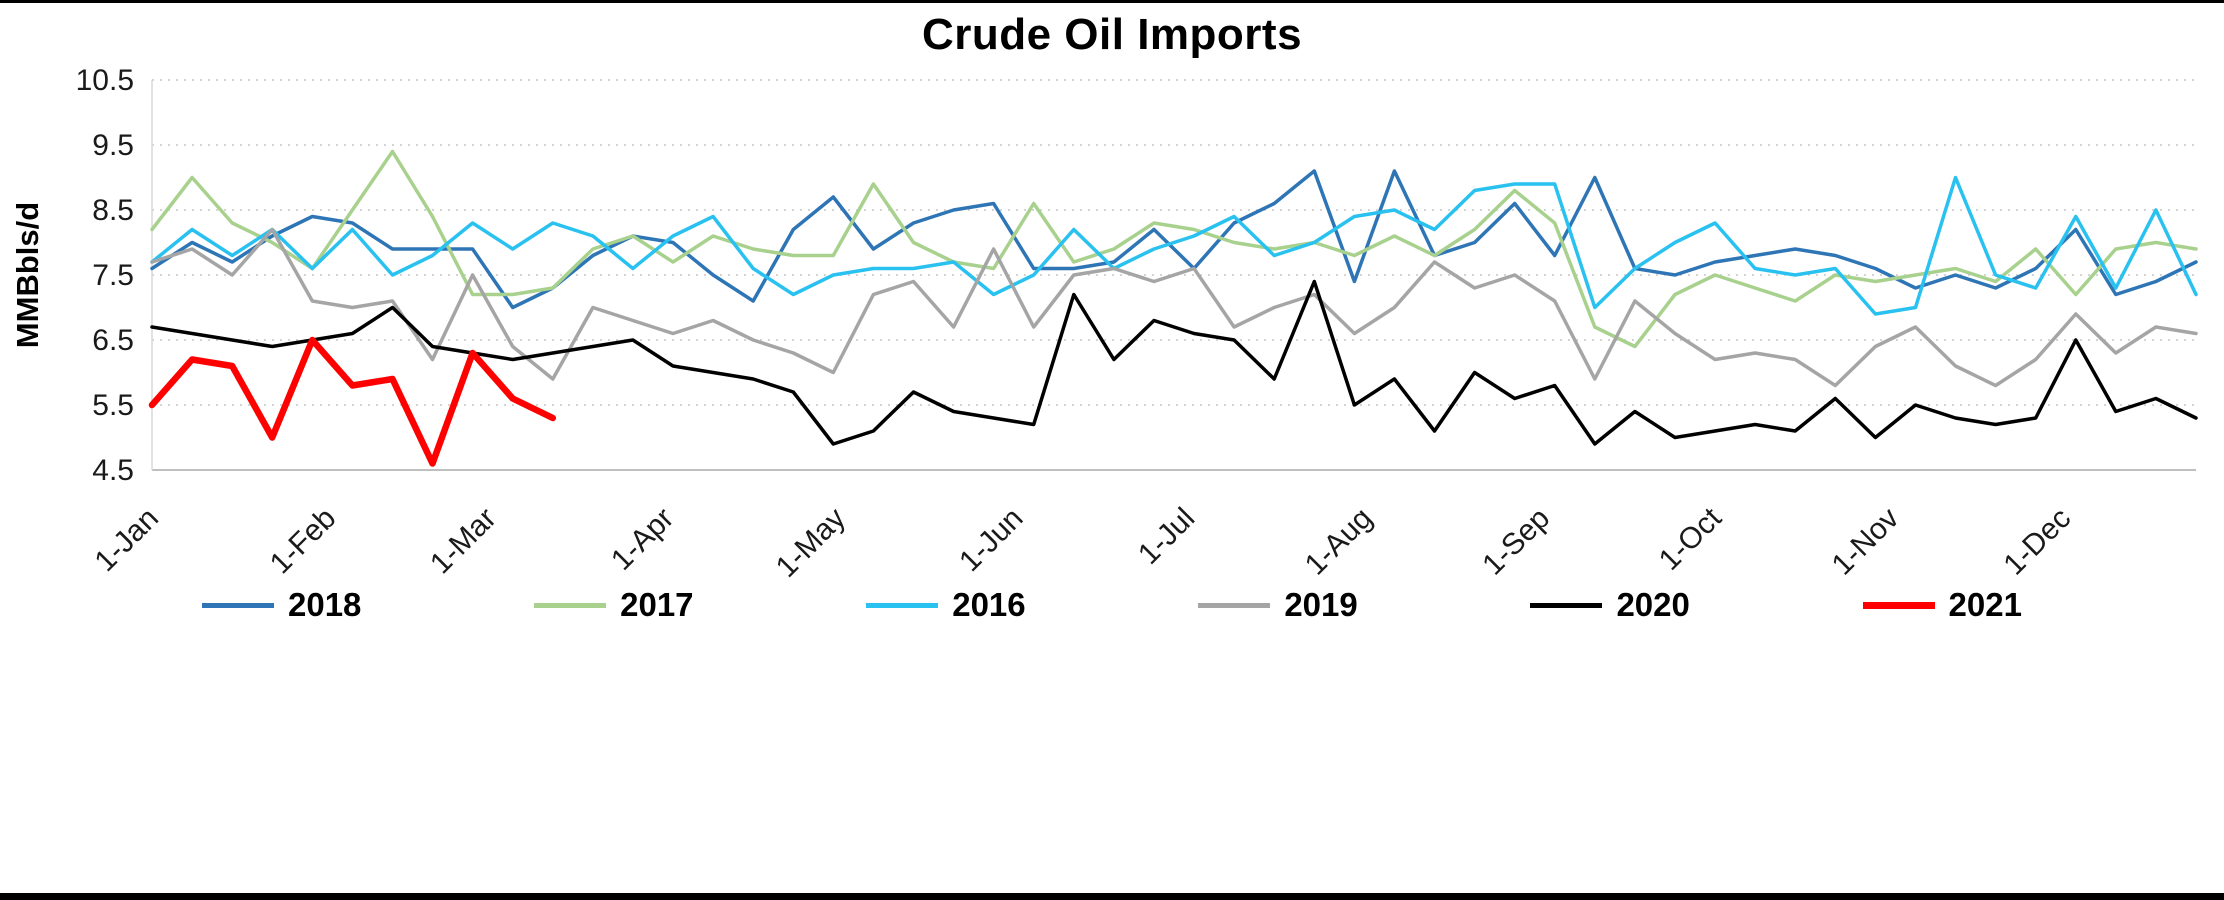 This screenshot has height=900, width=2224. What do you see at coordinates (105, 80) in the screenshot?
I see `y-tick-label: 10.5` at bounding box center [105, 80].